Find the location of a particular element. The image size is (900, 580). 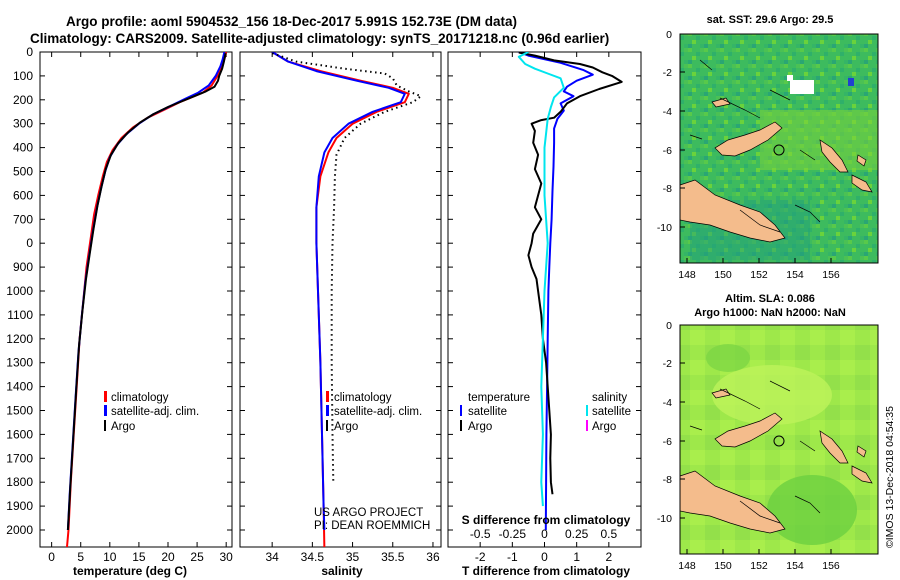

x-tick-label: 34 is located at coordinates (272, 557).